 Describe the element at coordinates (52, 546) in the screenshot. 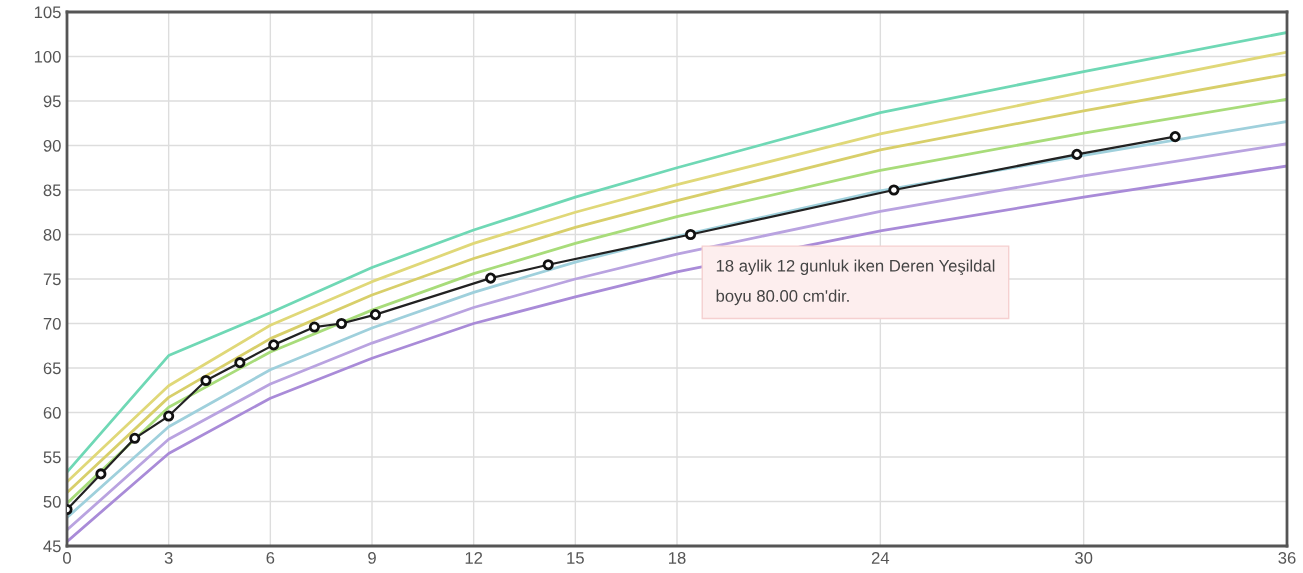

I see `y-tick-label: 45` at that location.